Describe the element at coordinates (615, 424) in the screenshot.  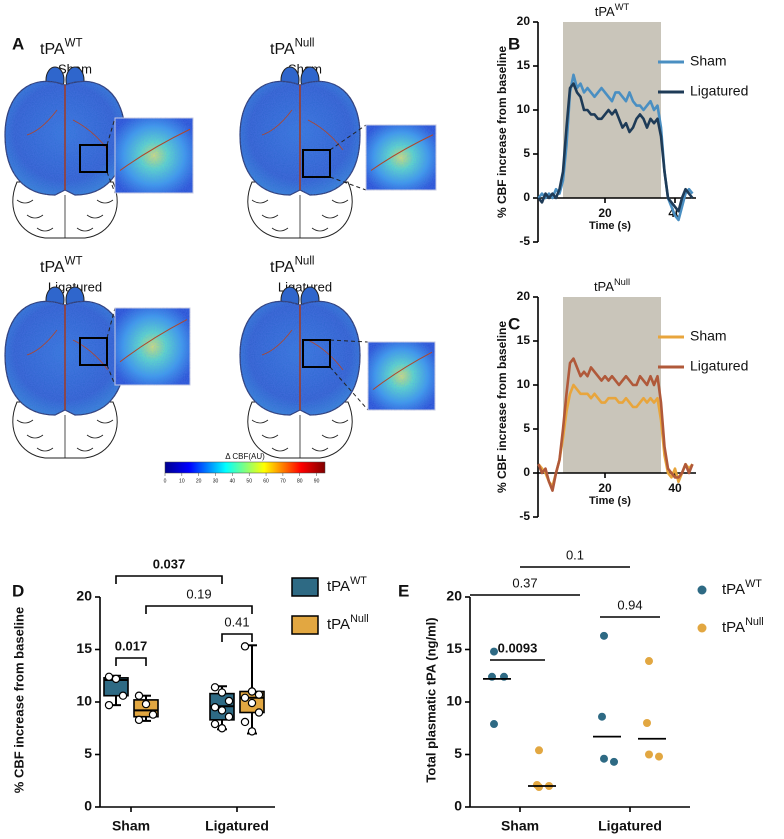
I see `series-line` at that location.